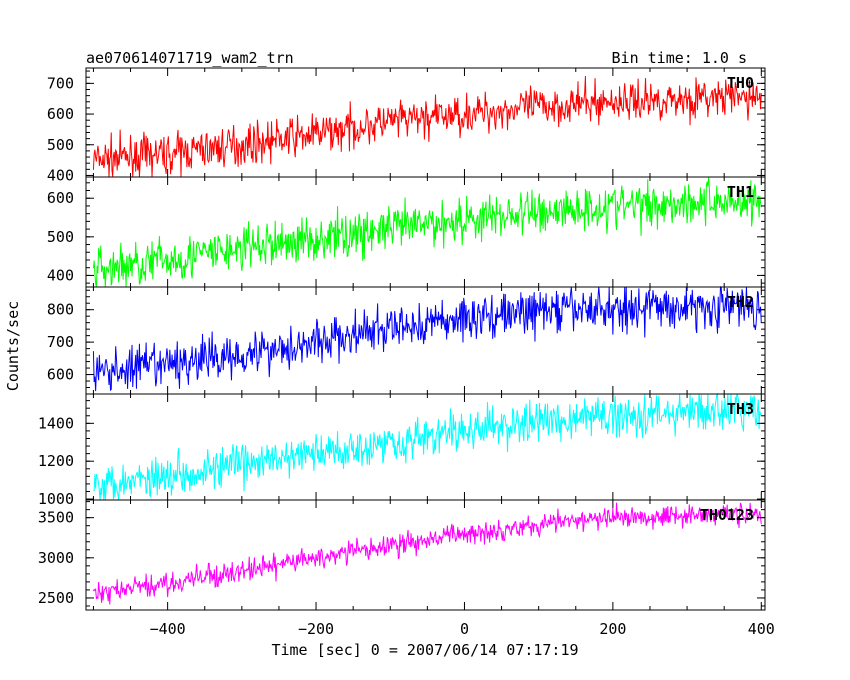 The image size is (850, 680). I want to click on y-tick-label: 3500, so click(56, 518).